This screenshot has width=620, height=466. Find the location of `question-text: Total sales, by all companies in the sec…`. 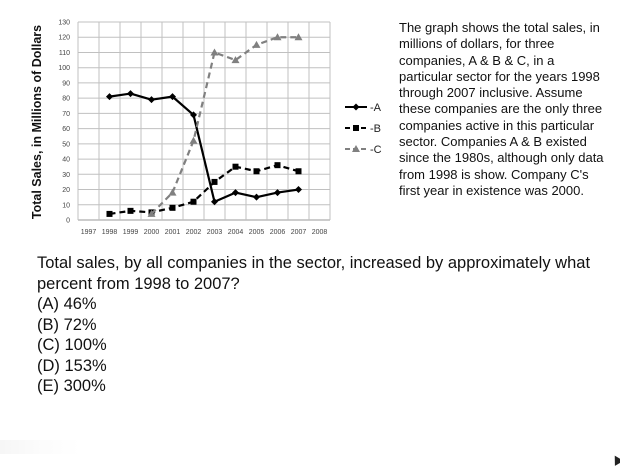

question-text: Total sales, by all companies in the sec… is located at coordinates (314, 273).